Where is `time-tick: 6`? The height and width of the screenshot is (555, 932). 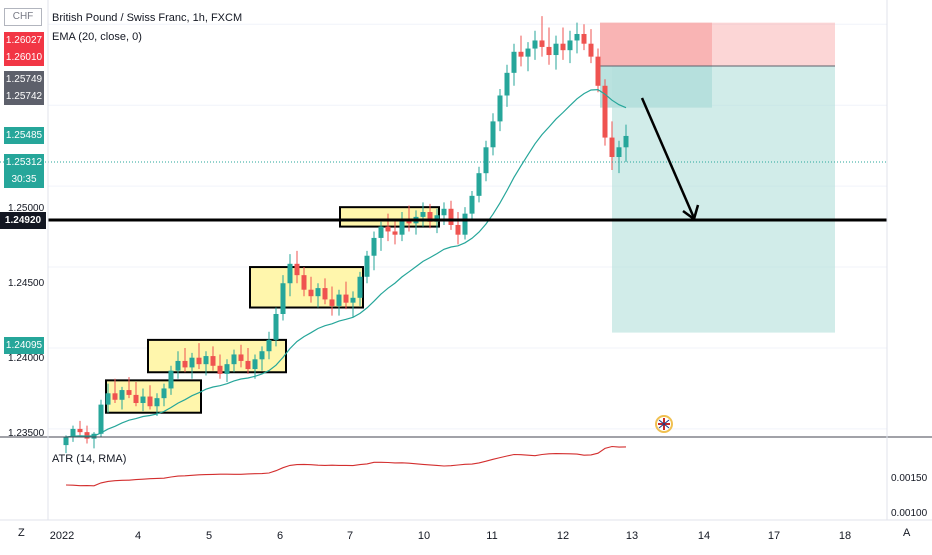 time-tick: 6 is located at coordinates (280, 536).